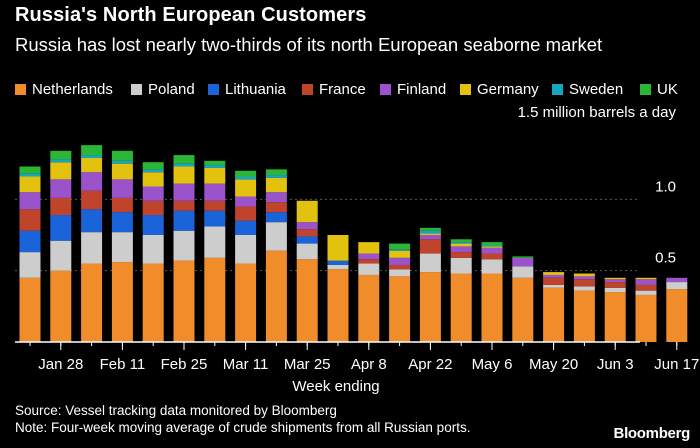  Describe the element at coordinates (652, 433) in the screenshot. I see `bloomberg-logo: Bloomberg` at that location.